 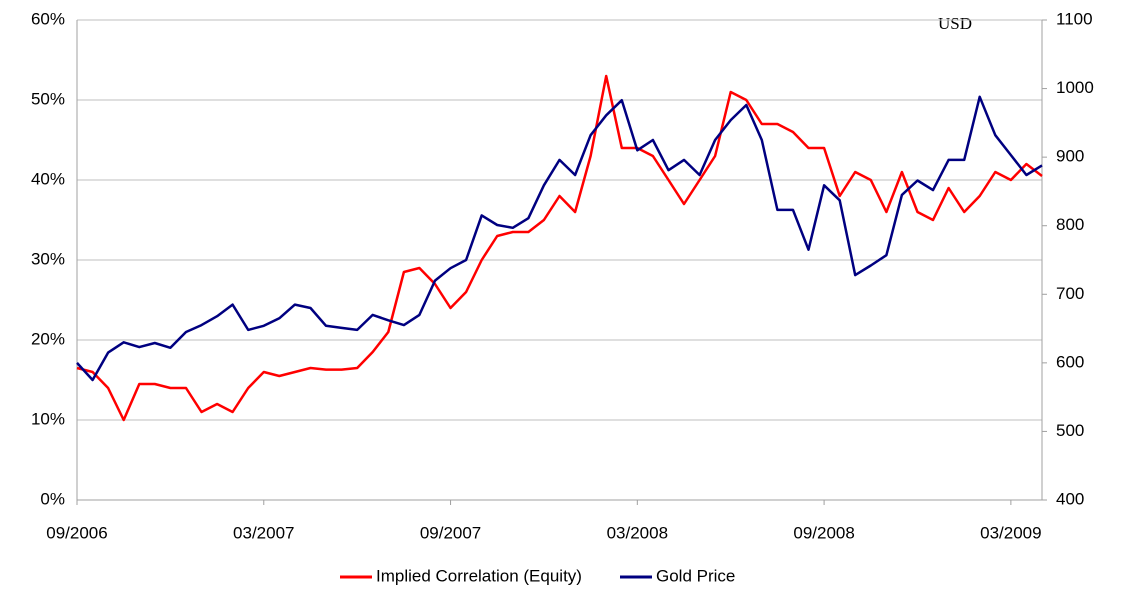 What do you see at coordinates (1070, 430) in the screenshot?
I see `y2-tick-label: 500` at bounding box center [1070, 430].